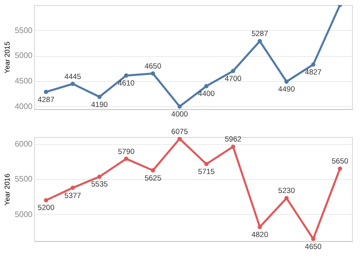  What do you see at coordinates (24, 144) in the screenshot?
I see `y-tick-label: 6000` at bounding box center [24, 144].